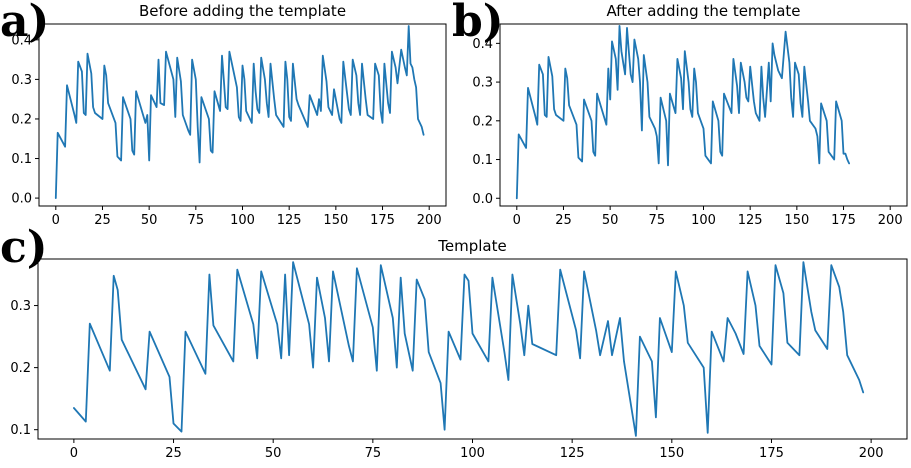 The height and width of the screenshot is (468, 911). Describe the element at coordinates (24, 23) in the screenshot. I see `panel-label: a)` at that location.